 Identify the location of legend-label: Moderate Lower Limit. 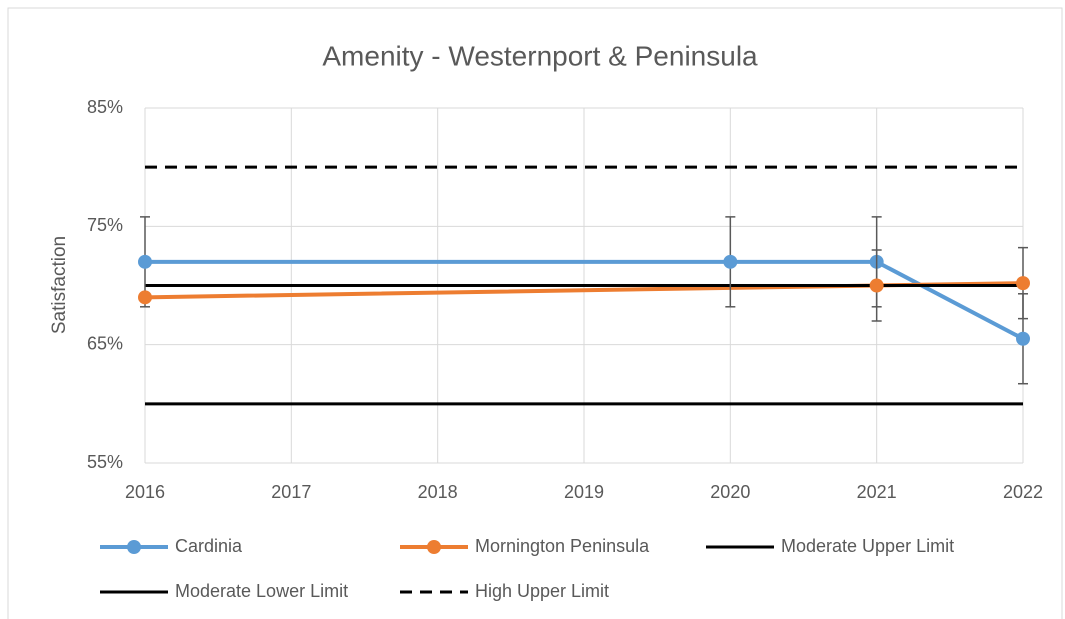
(261, 591).